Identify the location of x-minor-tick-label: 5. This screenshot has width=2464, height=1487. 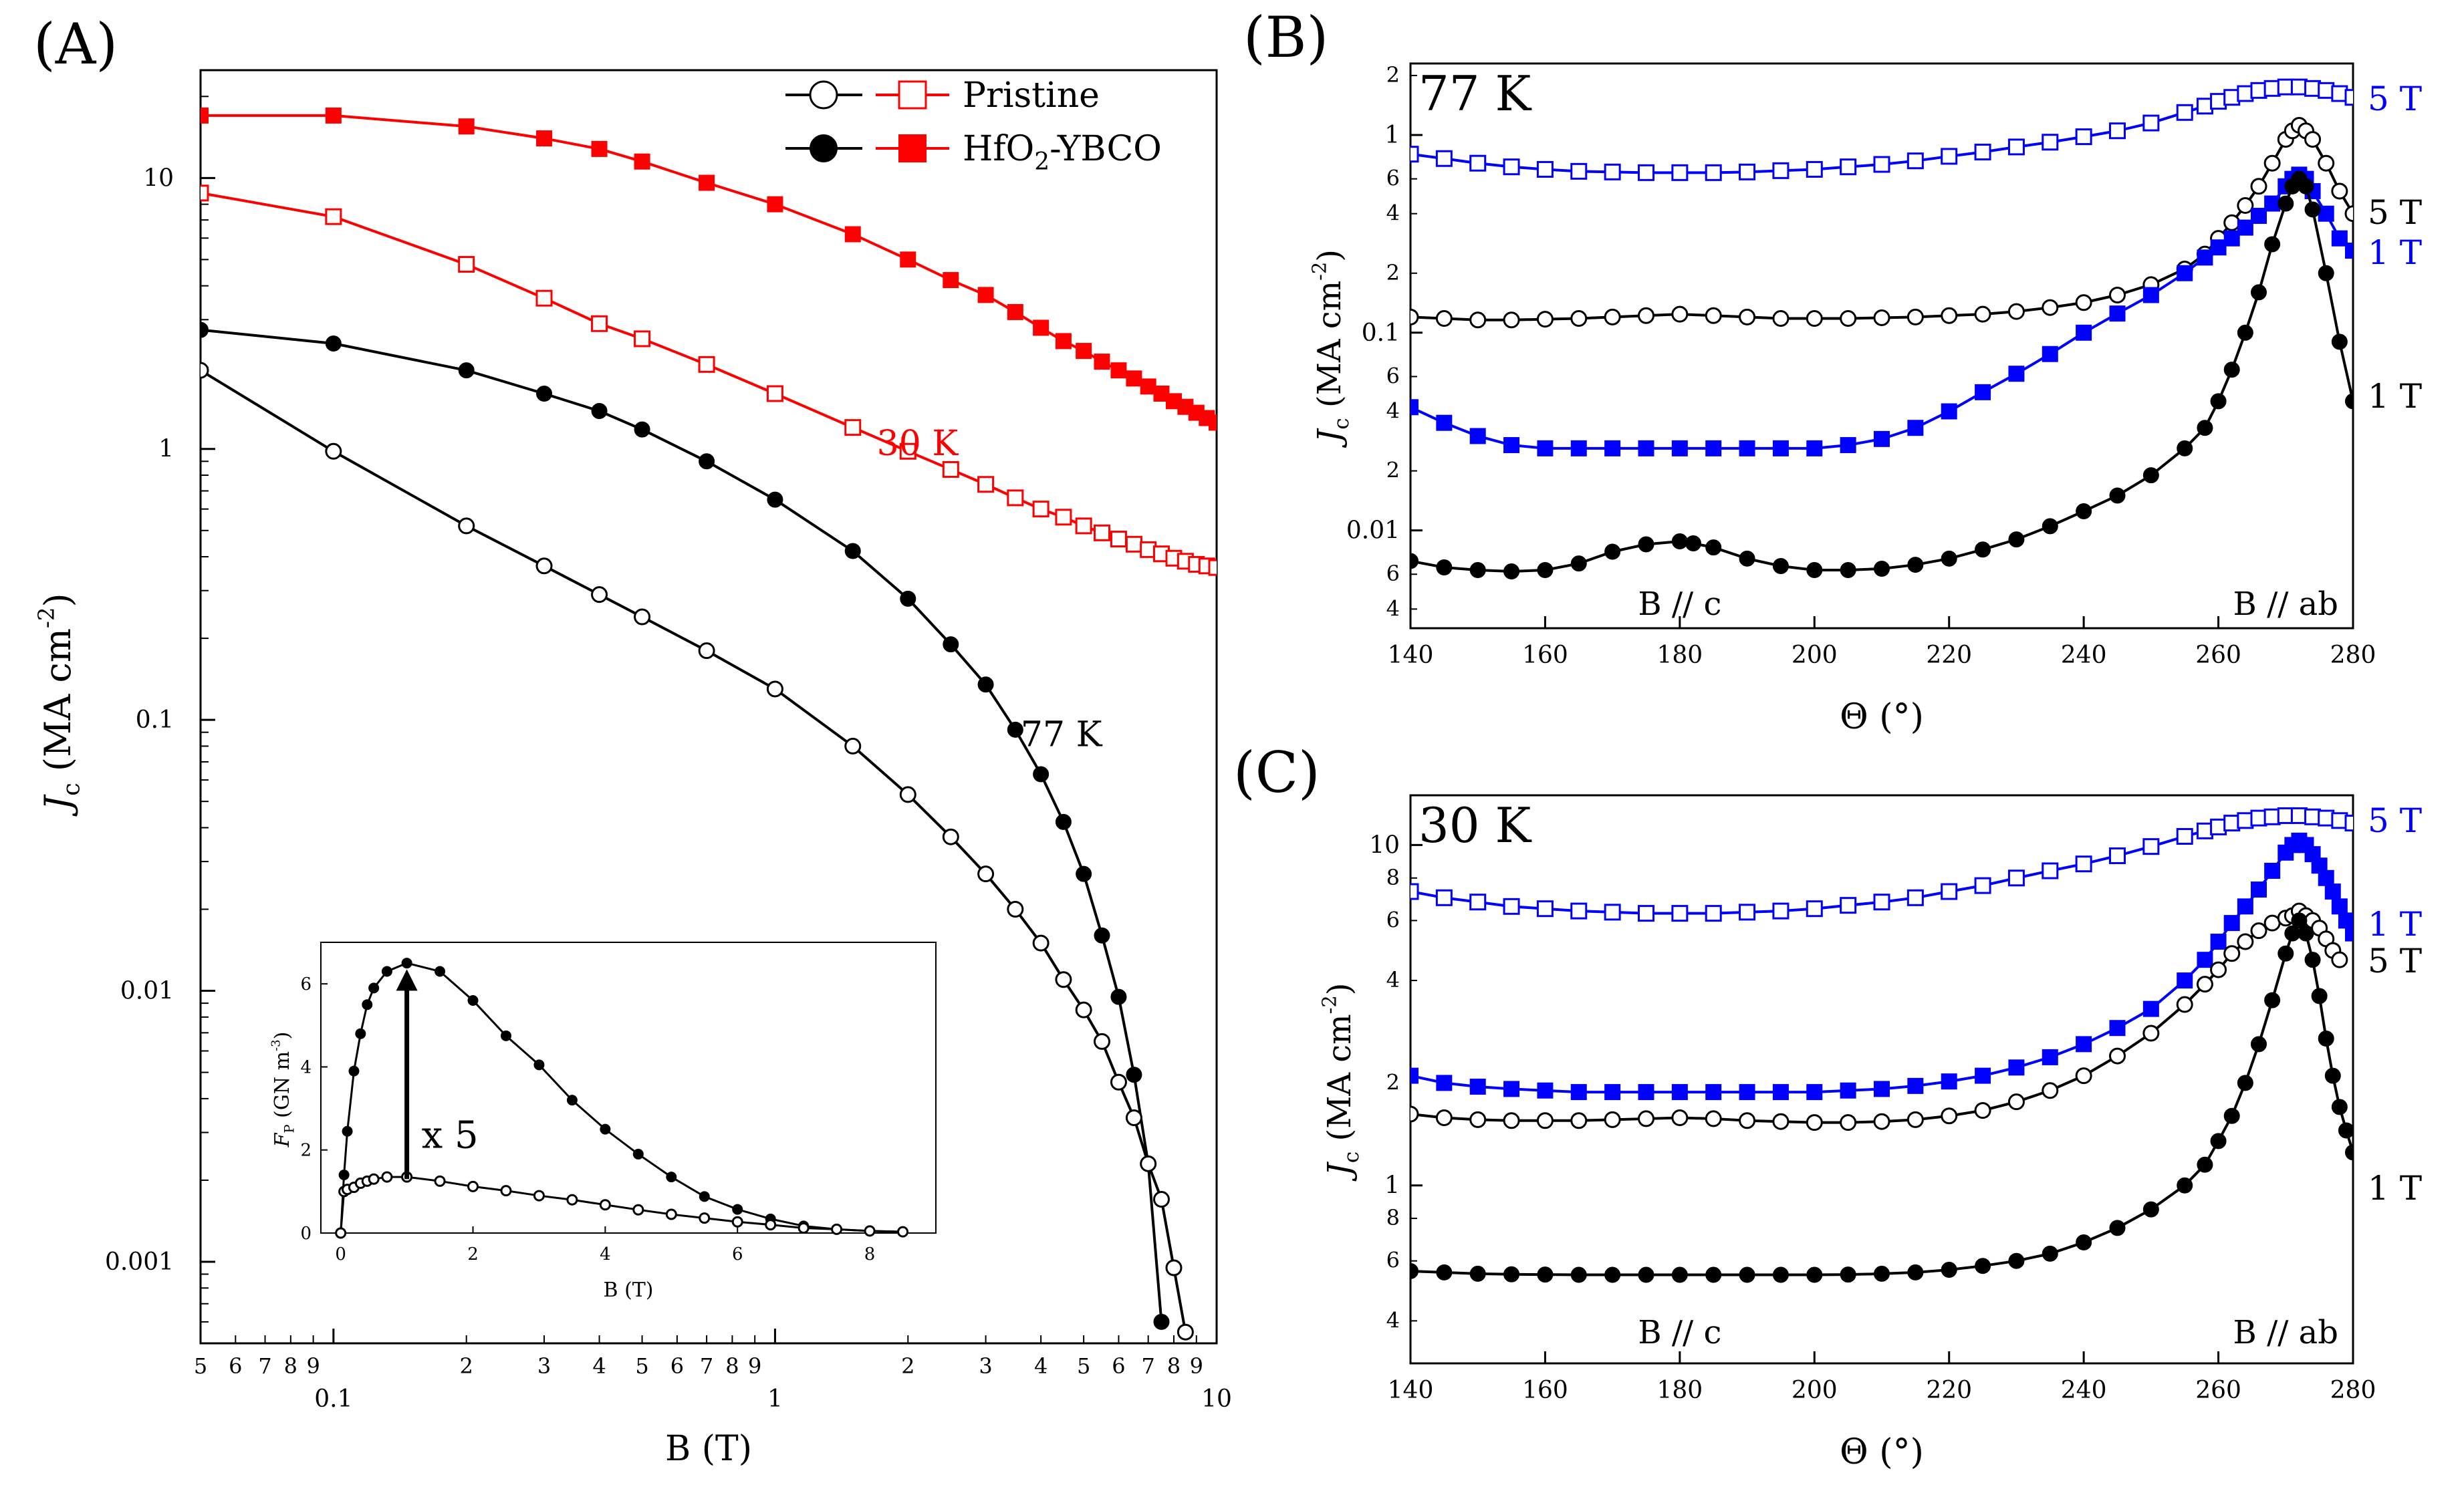
(1083, 1366).